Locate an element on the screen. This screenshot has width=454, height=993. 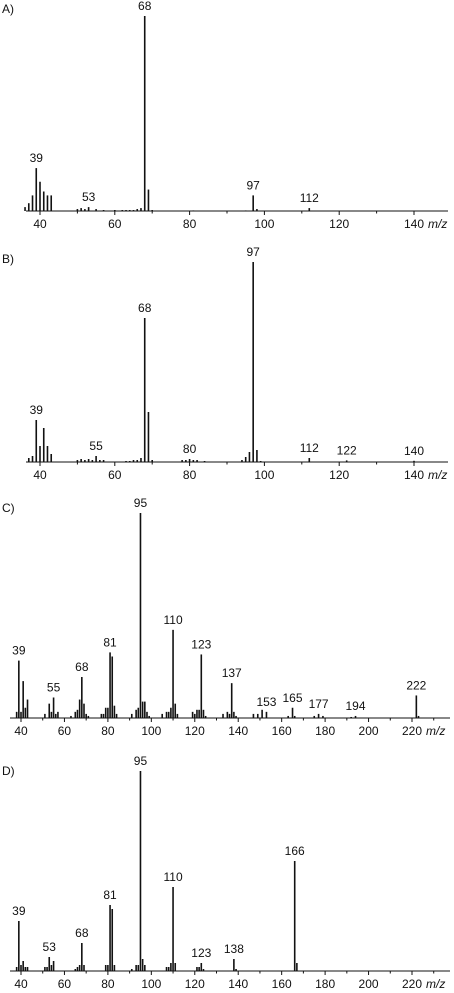
peak-label: 194 is located at coordinates (356, 706).